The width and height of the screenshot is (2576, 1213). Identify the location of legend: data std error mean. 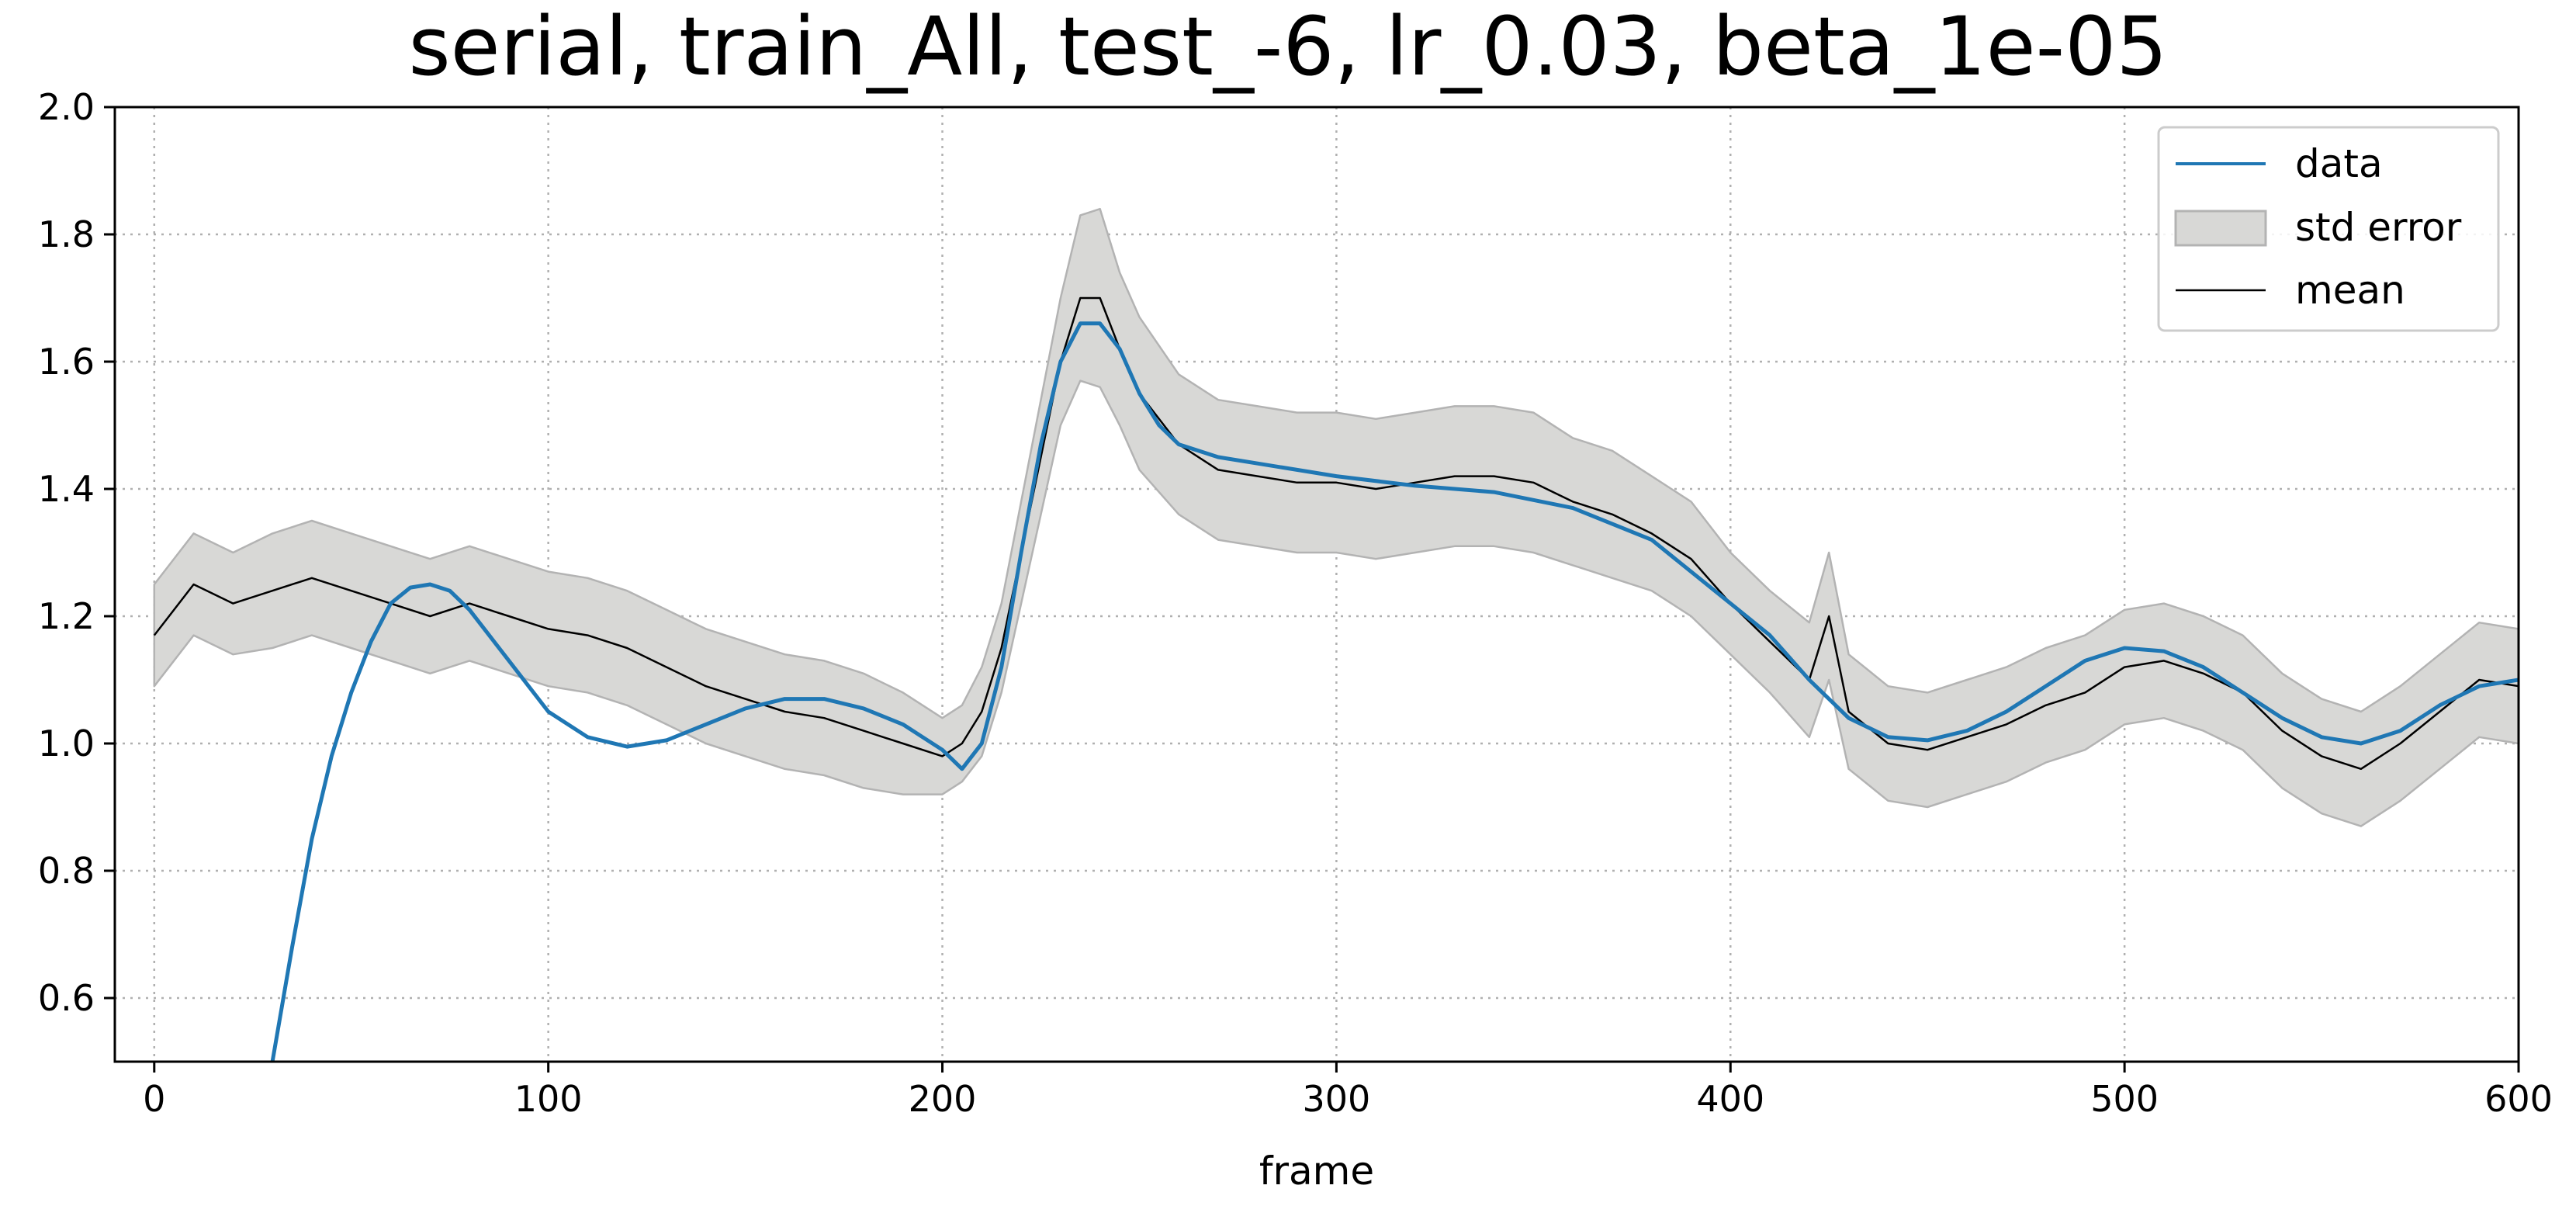
(2328, 229).